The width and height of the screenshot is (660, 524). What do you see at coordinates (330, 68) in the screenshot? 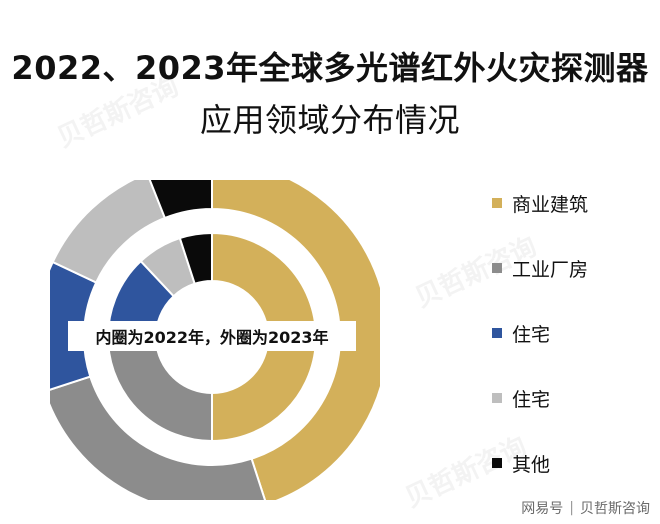
I see `chart-title-line1: 2022、2023年全球多光谱红外火灾探测器` at bounding box center [330, 68].